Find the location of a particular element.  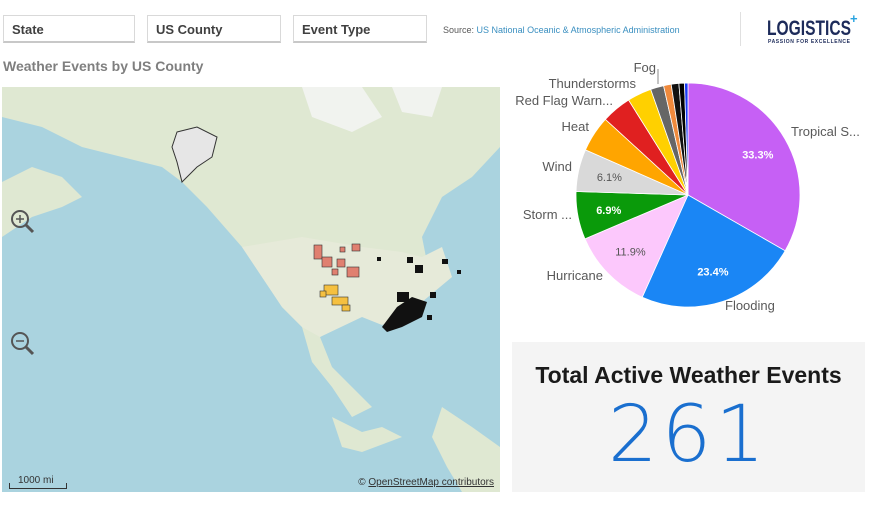

svg-text: LOGISTICS is located at coordinates (809, 28).